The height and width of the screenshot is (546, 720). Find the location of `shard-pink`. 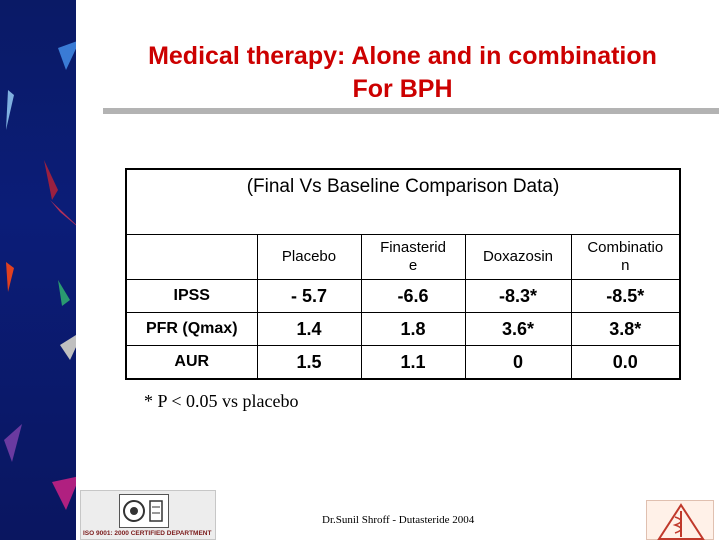

shard-pink is located at coordinates (63, 213).